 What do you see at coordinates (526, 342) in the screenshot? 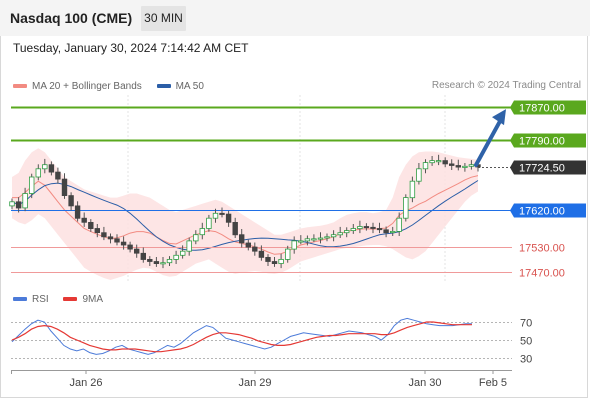
I see `rsi-tick-label-1: 50` at bounding box center [526, 342].